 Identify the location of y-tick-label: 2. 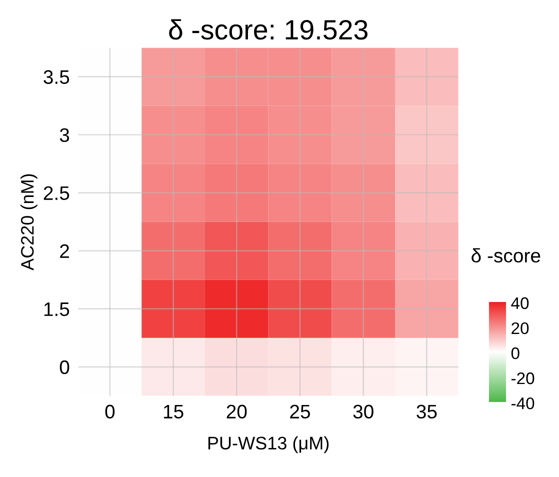
(64, 251).